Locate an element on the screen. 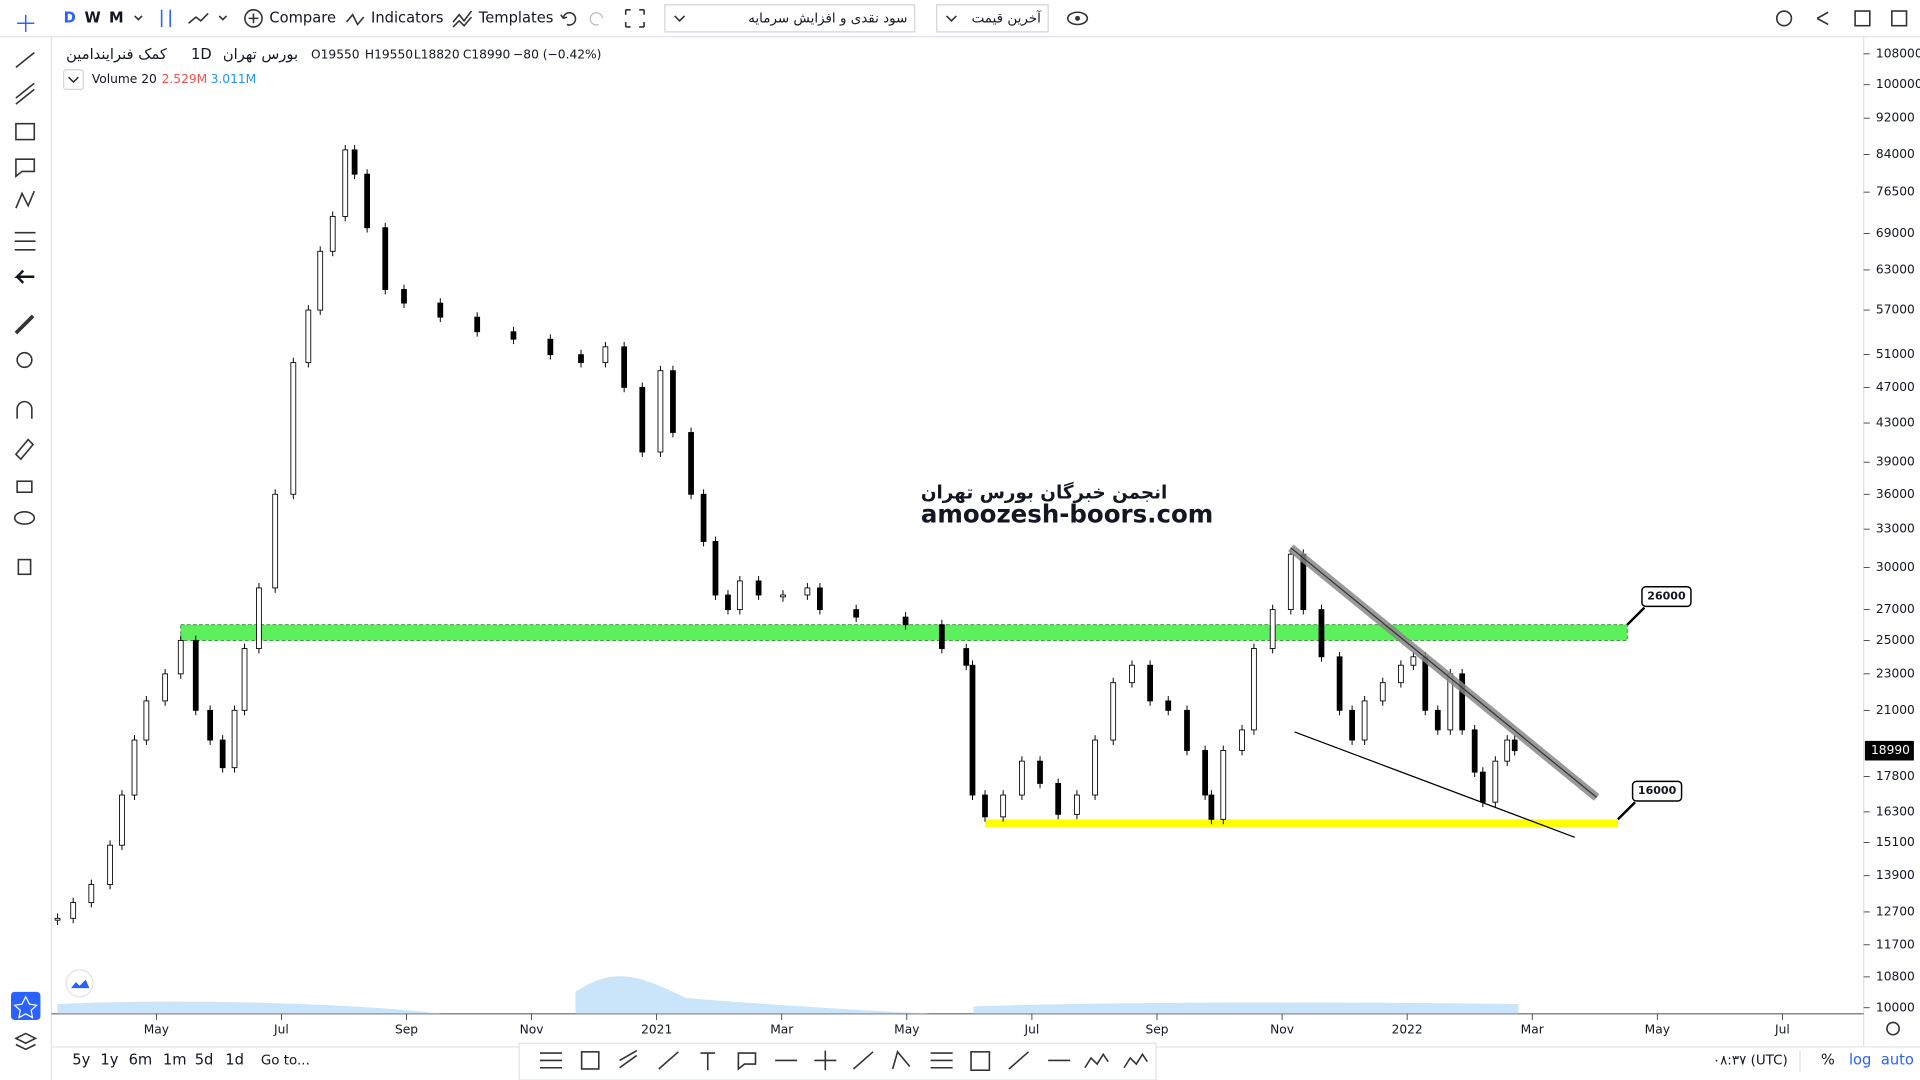 Image resolution: width=1920 pixels, height=1080 pixels. price-zone is located at coordinates (904, 632).